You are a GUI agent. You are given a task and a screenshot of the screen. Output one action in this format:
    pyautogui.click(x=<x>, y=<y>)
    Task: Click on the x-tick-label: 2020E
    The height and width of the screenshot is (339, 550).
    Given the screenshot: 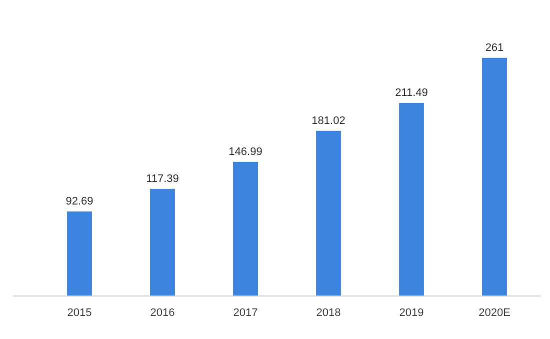 What is the action you would take?
    pyautogui.click(x=494, y=313)
    